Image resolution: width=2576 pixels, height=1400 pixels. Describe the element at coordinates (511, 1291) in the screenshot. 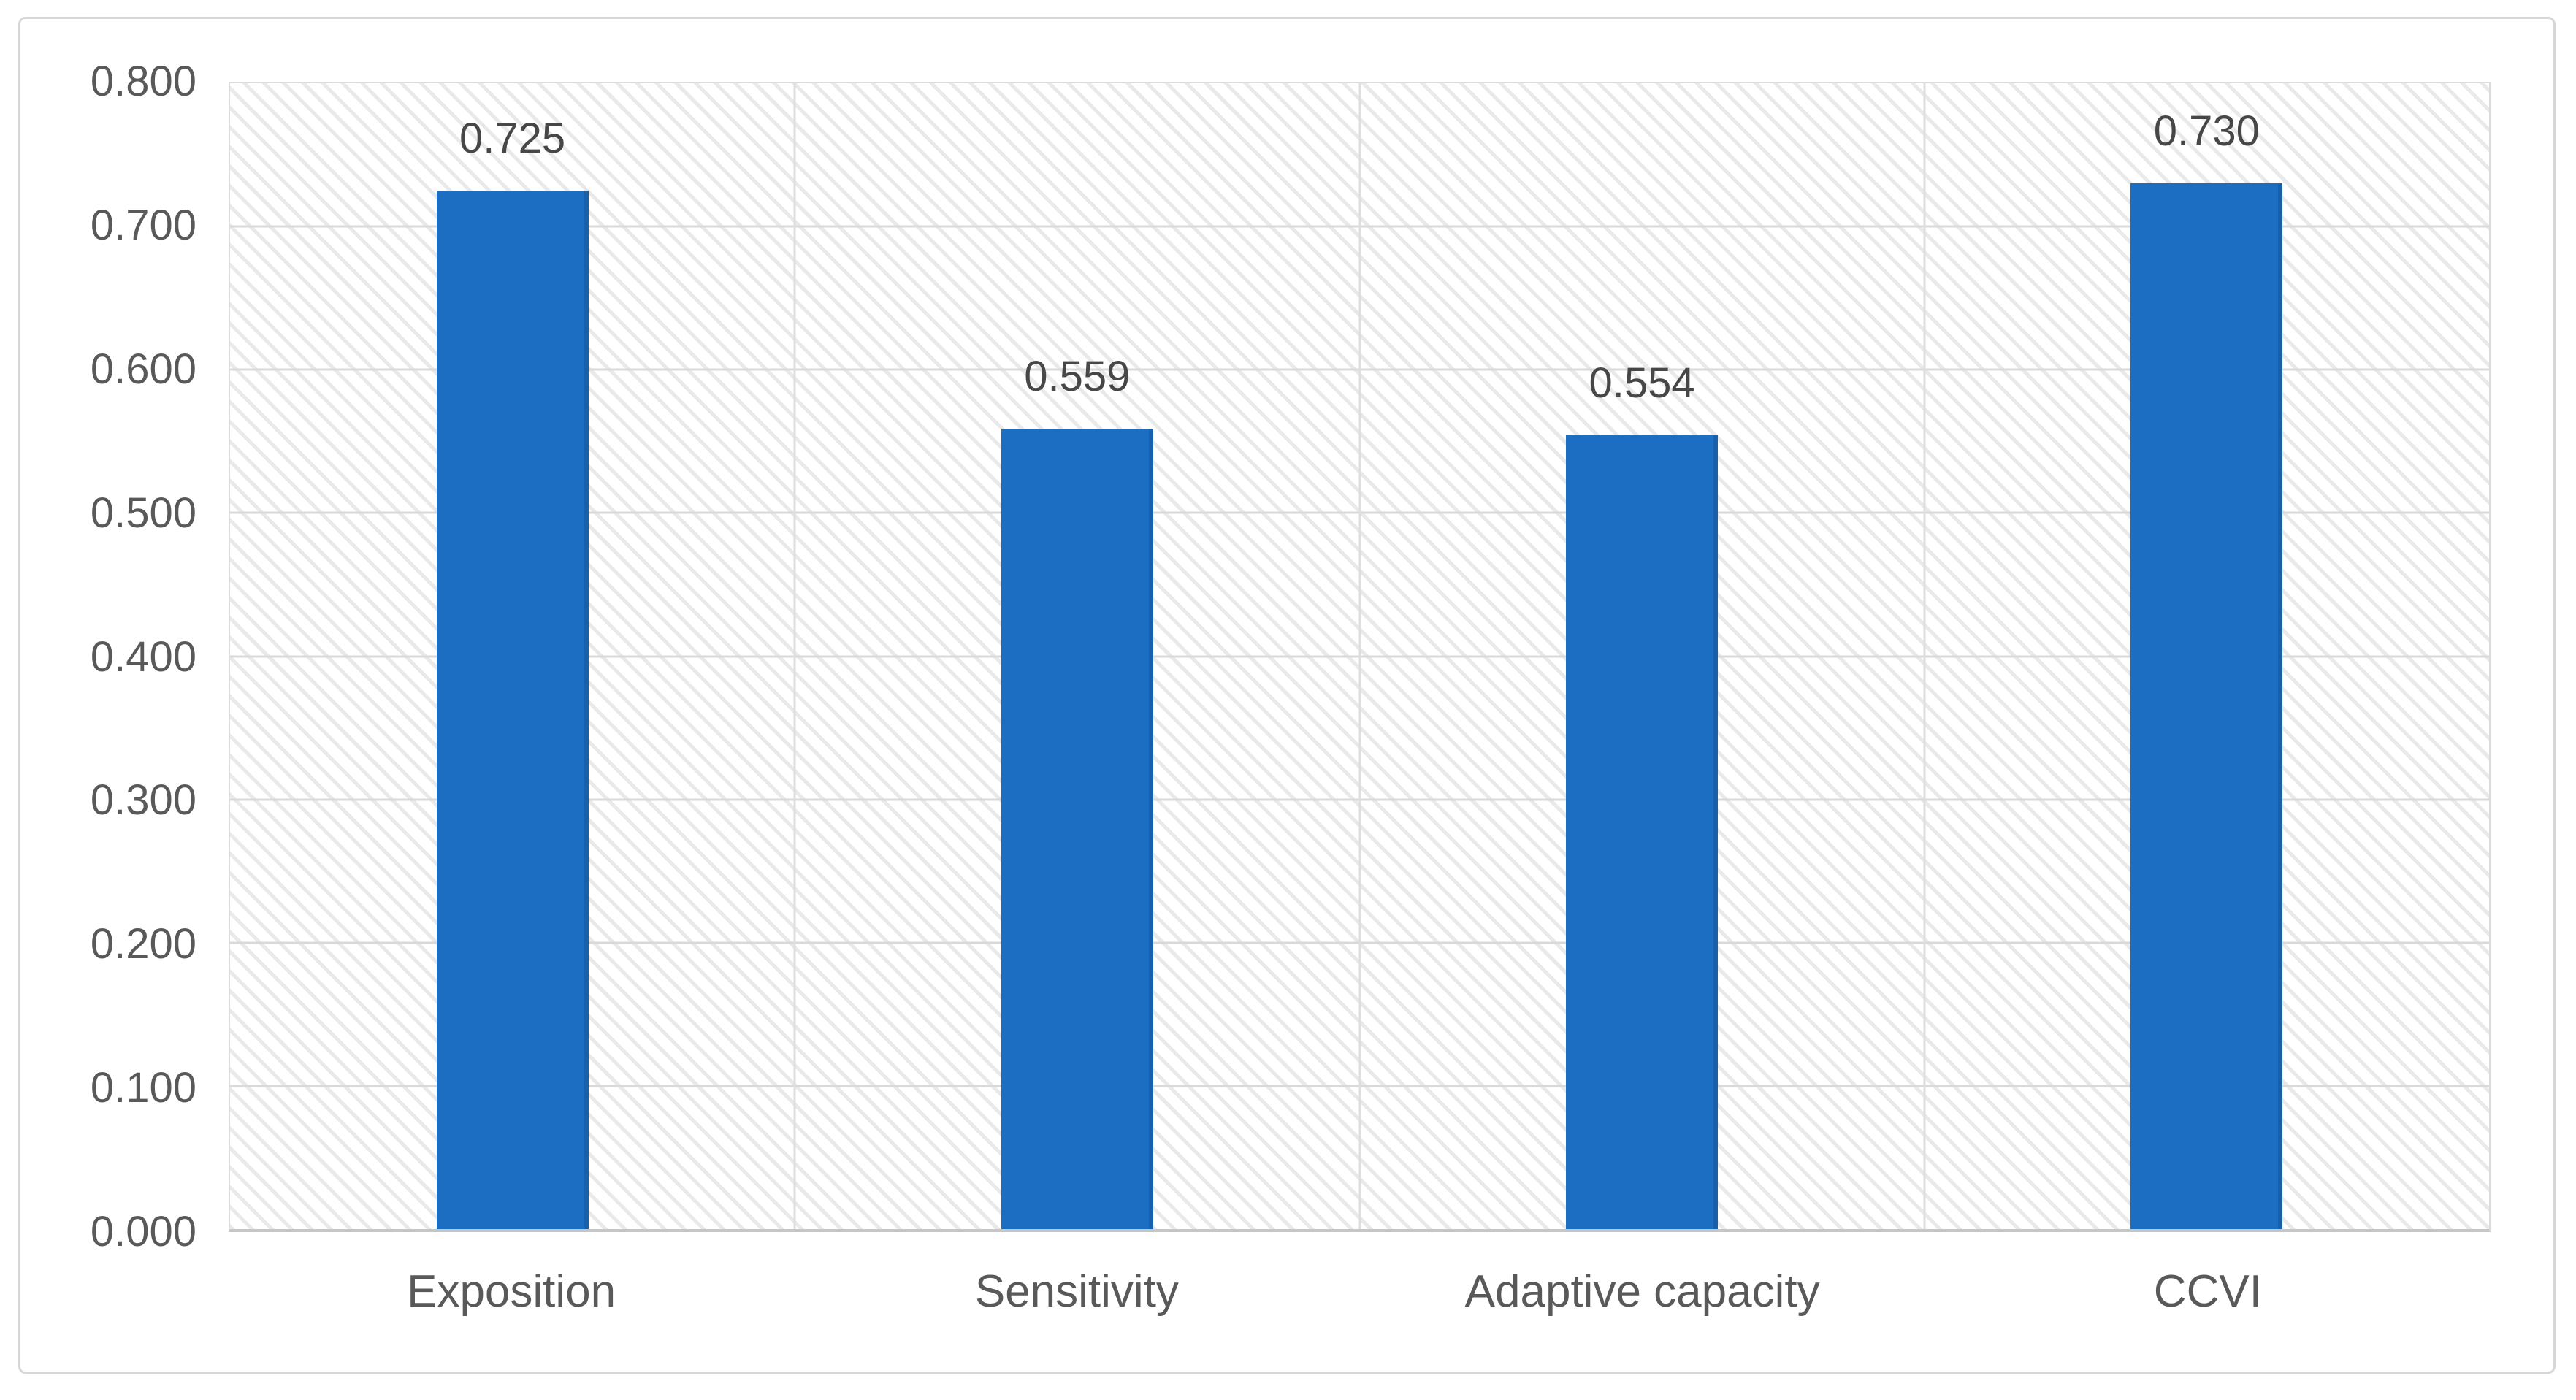

I see `x-category-label: Exposition` at that location.